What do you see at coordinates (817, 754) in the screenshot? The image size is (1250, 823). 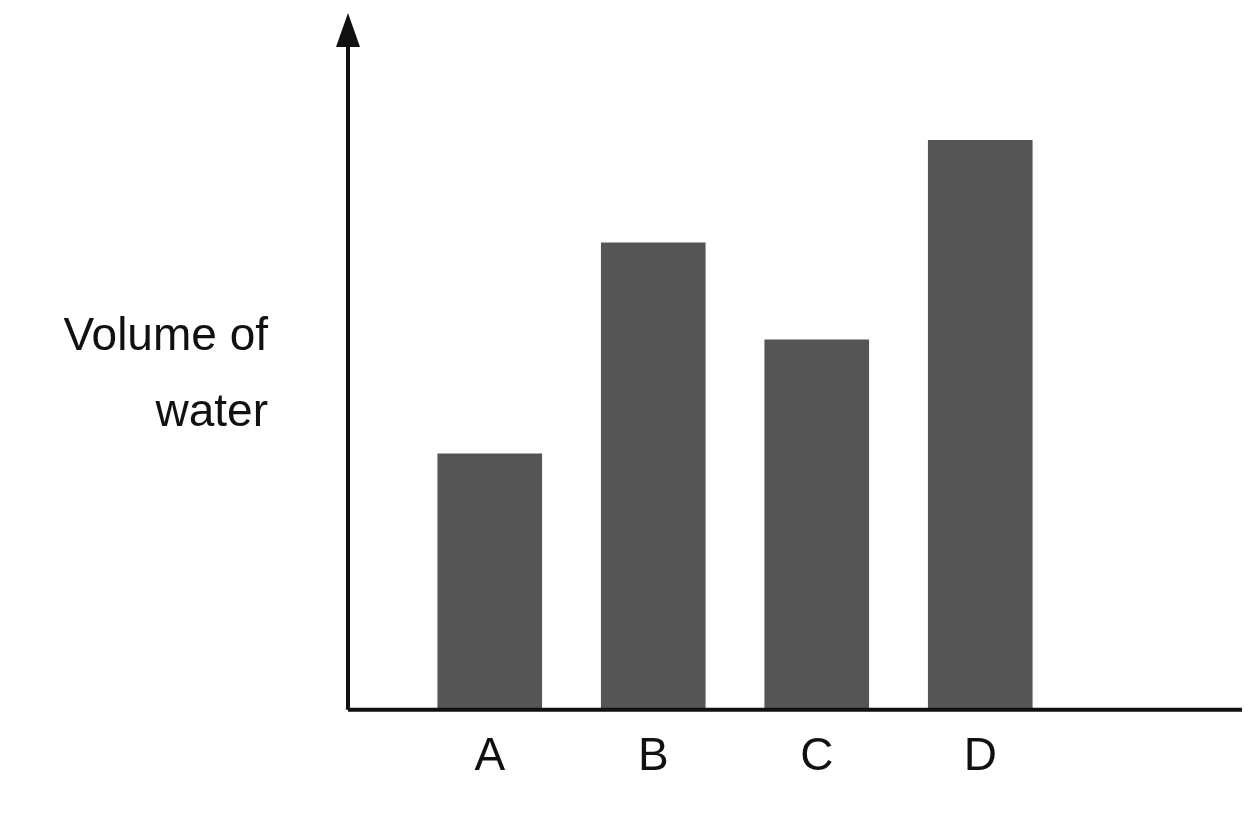 I see `x-tick-label: C` at bounding box center [817, 754].